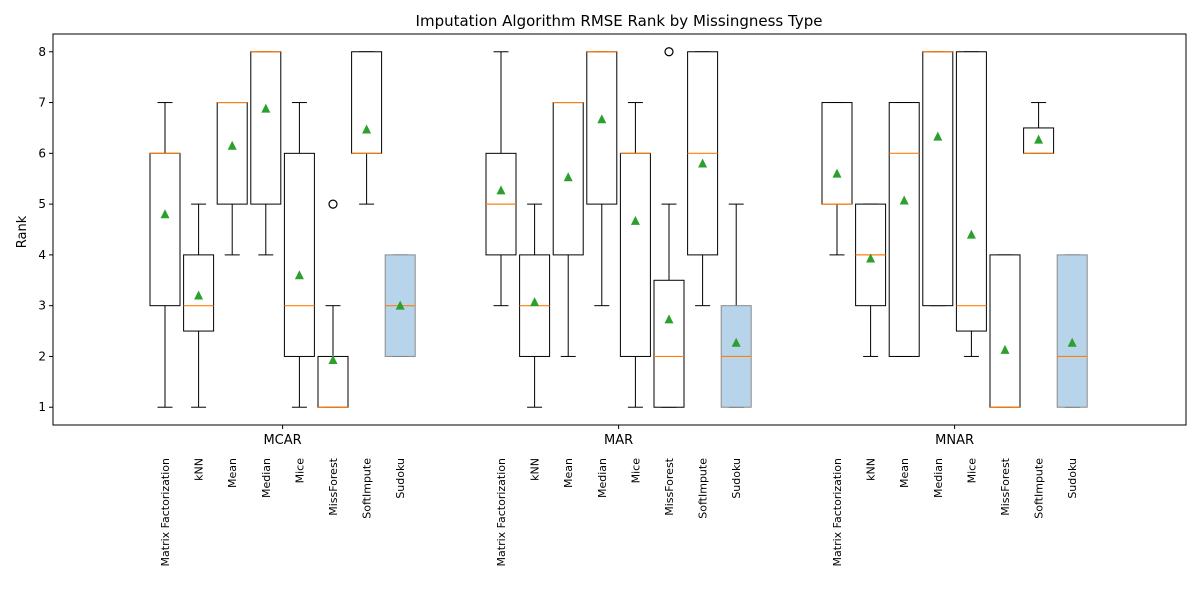 Image resolution: width=1200 pixels, height=600 pixels. Describe the element at coordinates (22, 231) in the screenshot. I see `y-axis-label: Rank` at that location.